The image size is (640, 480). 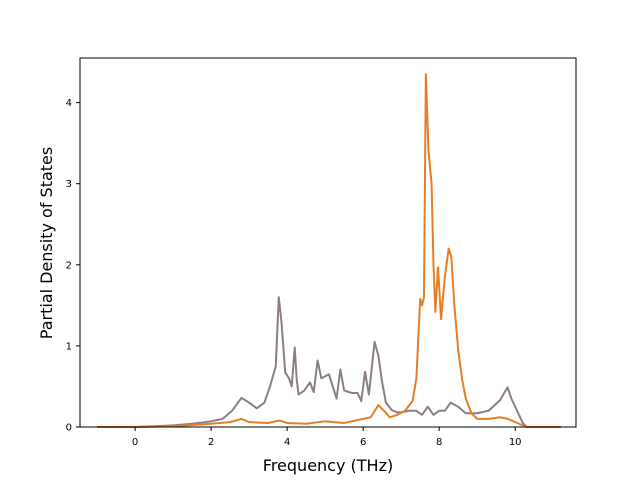 I want to click on x-tick-label: 10, so click(x=515, y=442).